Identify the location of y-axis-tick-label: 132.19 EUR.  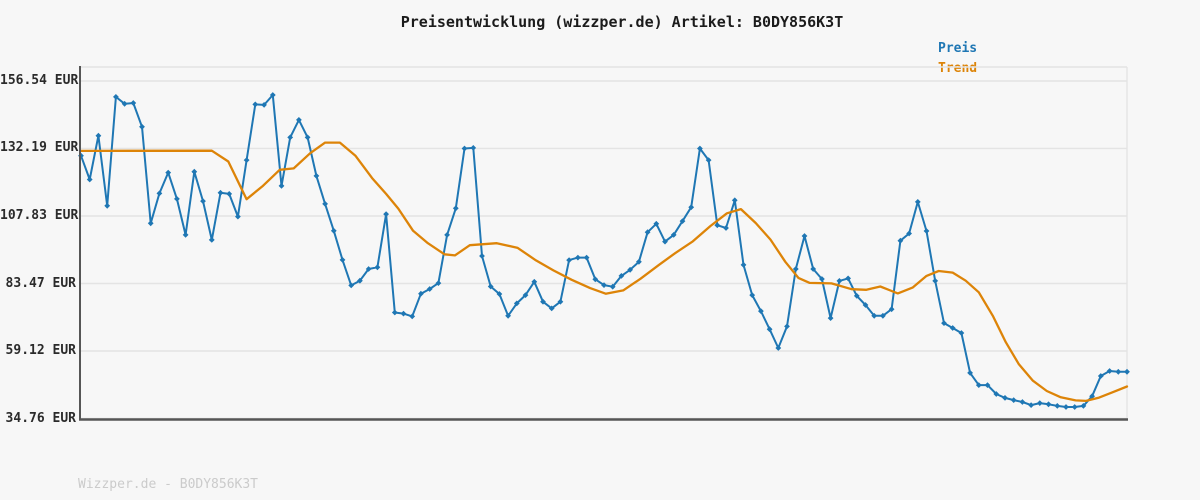
(39, 148).